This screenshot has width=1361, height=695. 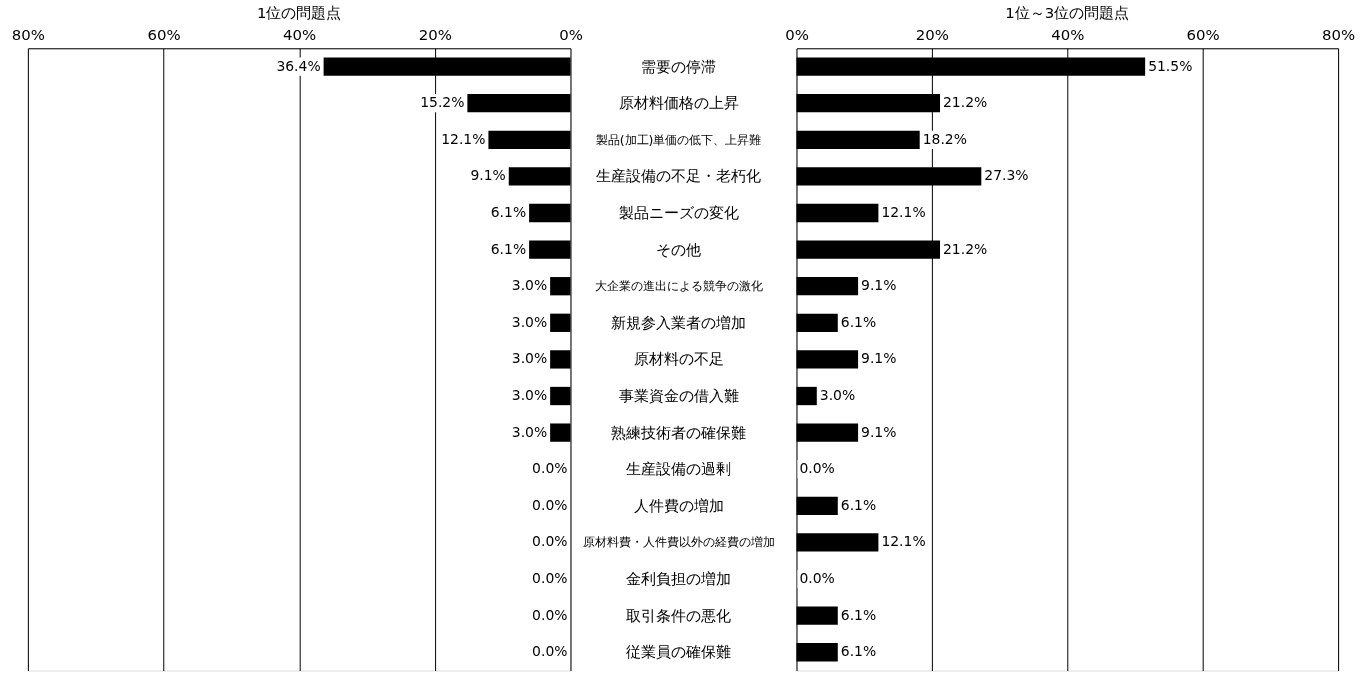 What do you see at coordinates (679, 249) in the screenshot?
I see `y-tick-label: その他` at bounding box center [679, 249].